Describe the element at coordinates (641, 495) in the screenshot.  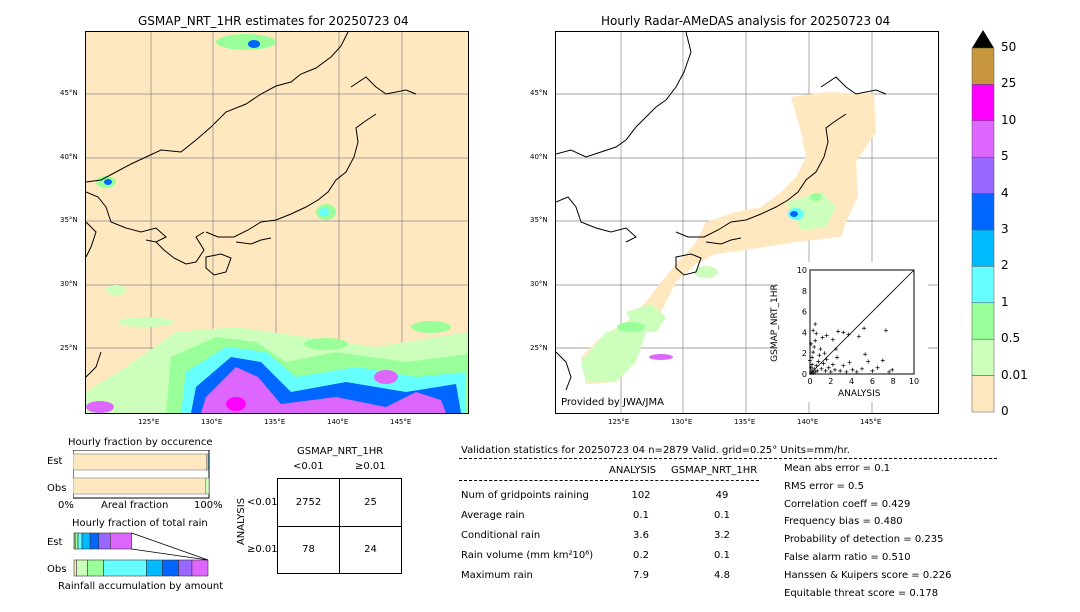
I see `validation-row-analysis: 102` at that location.